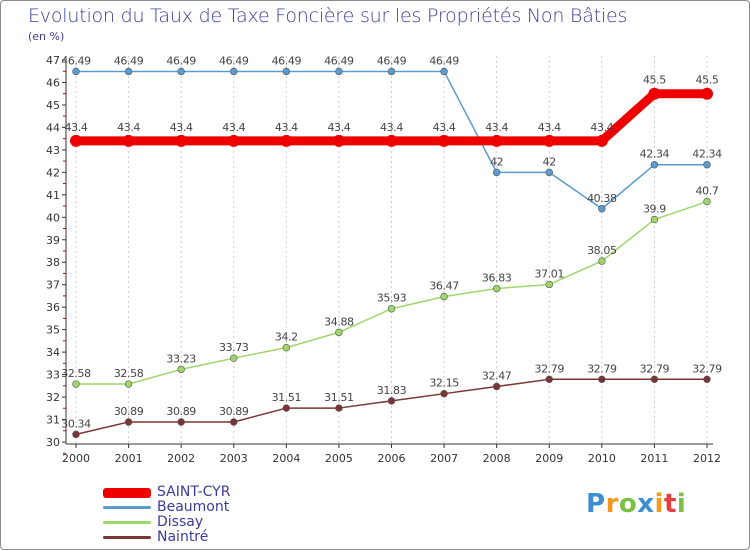 The height and width of the screenshot is (550, 750). What do you see at coordinates (444, 71) in the screenshot?
I see `data-point-beaumont-2007` at bounding box center [444, 71].